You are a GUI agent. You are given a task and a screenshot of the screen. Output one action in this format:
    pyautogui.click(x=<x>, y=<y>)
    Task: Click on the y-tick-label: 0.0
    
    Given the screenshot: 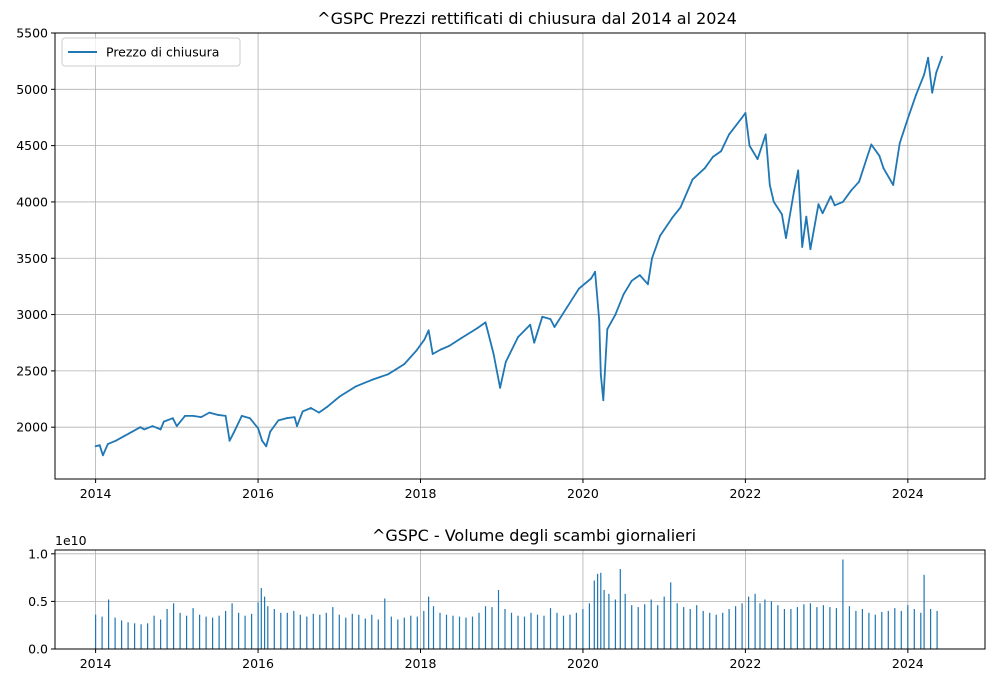 What is the action you would take?
    pyautogui.click(x=38, y=649)
    